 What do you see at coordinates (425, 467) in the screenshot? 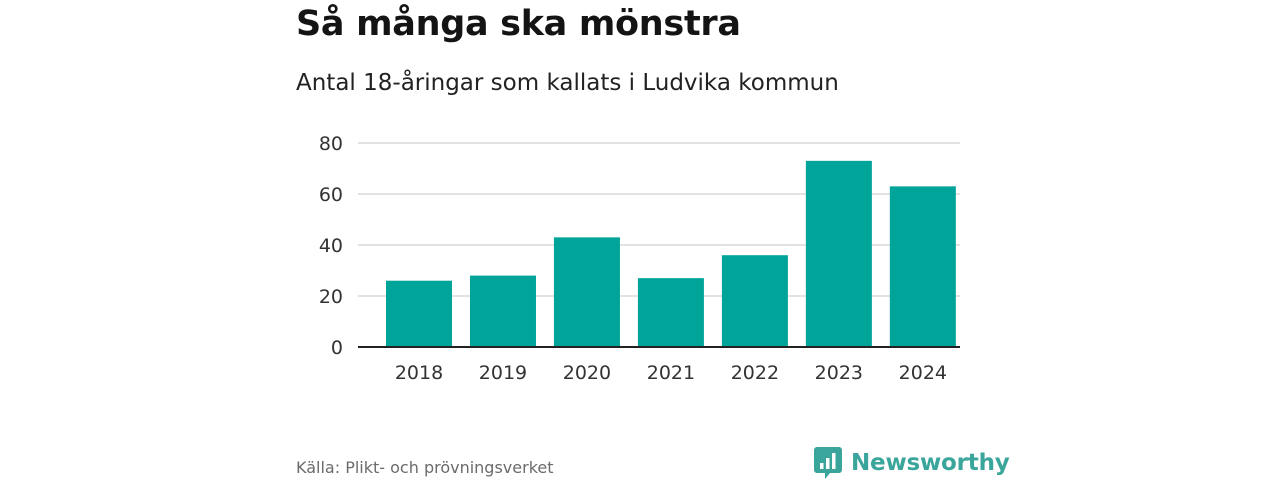
I see `source-note: Källa: Plikt- och prövningsverket` at bounding box center [425, 467].